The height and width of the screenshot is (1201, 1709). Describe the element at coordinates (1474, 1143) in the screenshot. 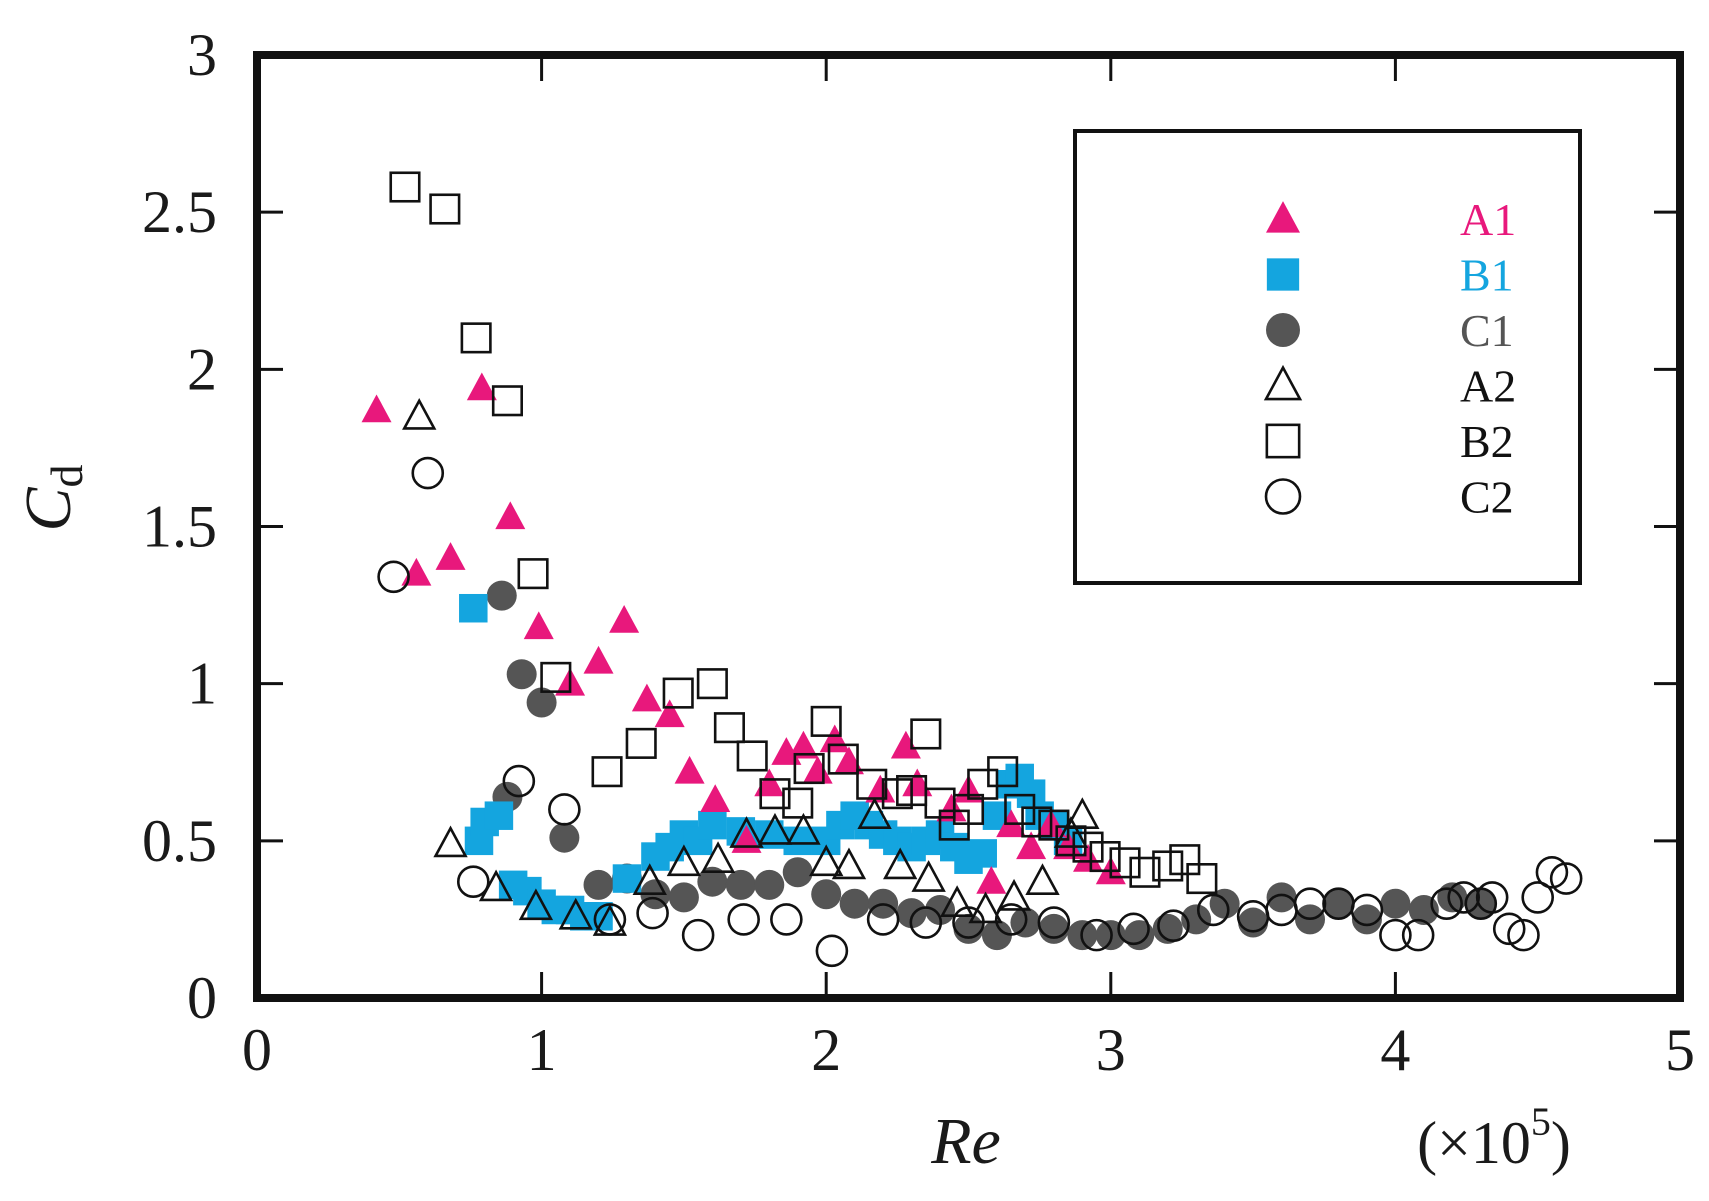

I see `x-scale-prefix: (×10` at that location.